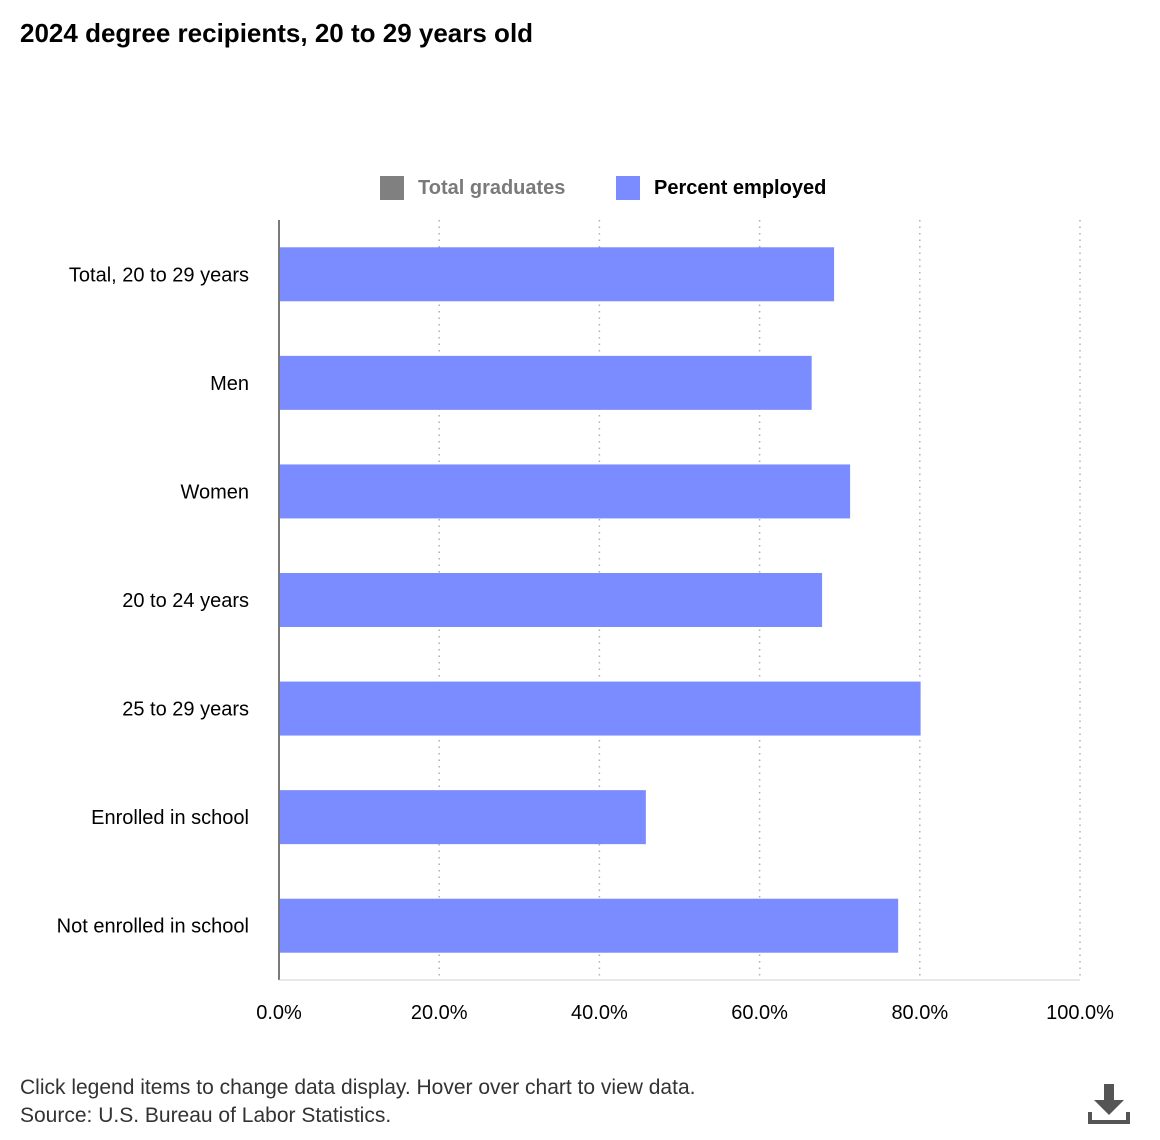 This screenshot has width=1160, height=1140. What do you see at coordinates (392, 188) in the screenshot?
I see `legend-swatch-total-graduates` at bounding box center [392, 188].